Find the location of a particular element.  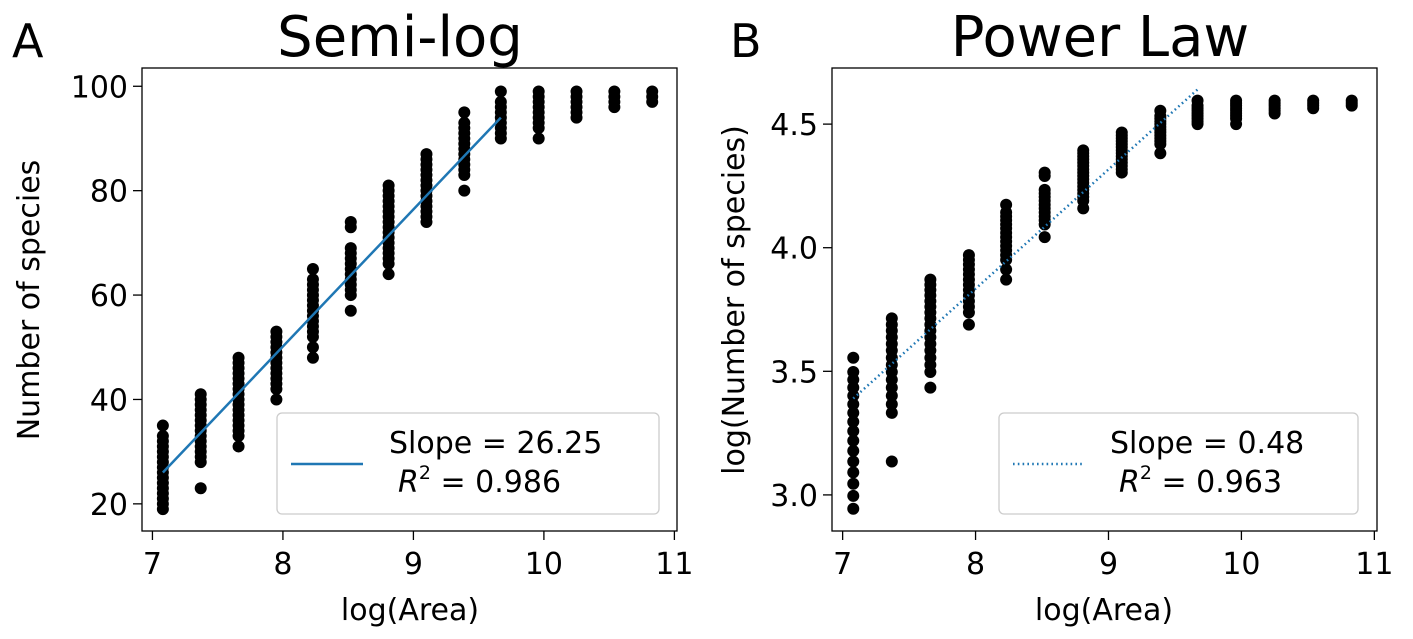

legend-r2-value: = 0.963 is located at coordinates (1222, 482).